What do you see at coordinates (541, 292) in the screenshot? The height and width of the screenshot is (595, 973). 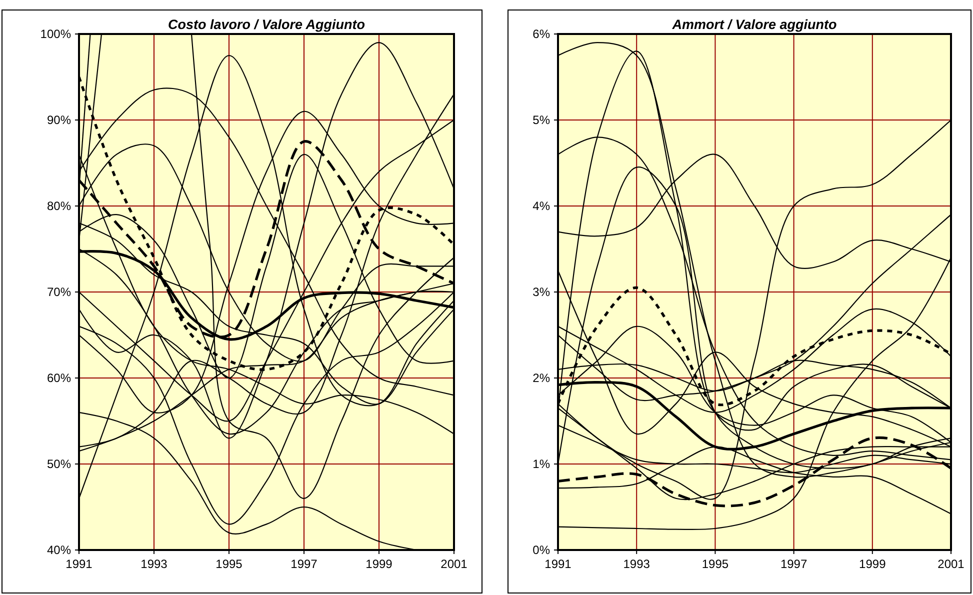 I see `y-tick-label: 3%` at bounding box center [541, 292].